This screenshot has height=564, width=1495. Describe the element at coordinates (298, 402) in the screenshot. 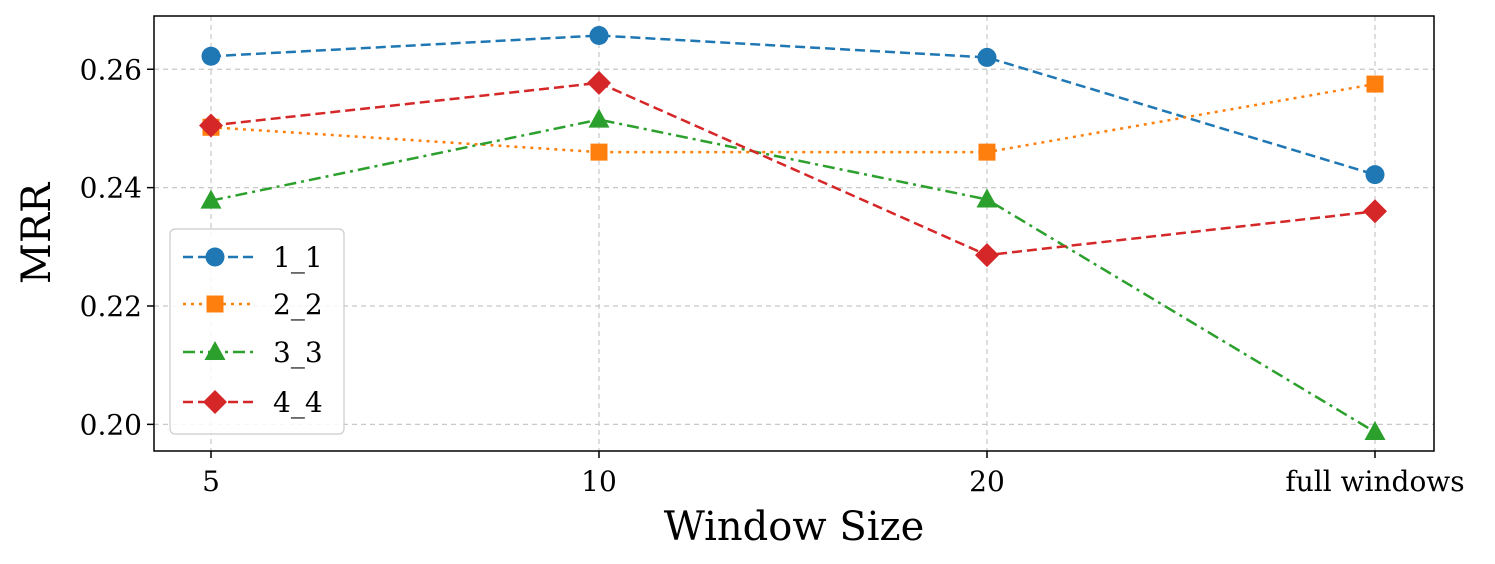

I see `legend-label: 4_4` at that location.